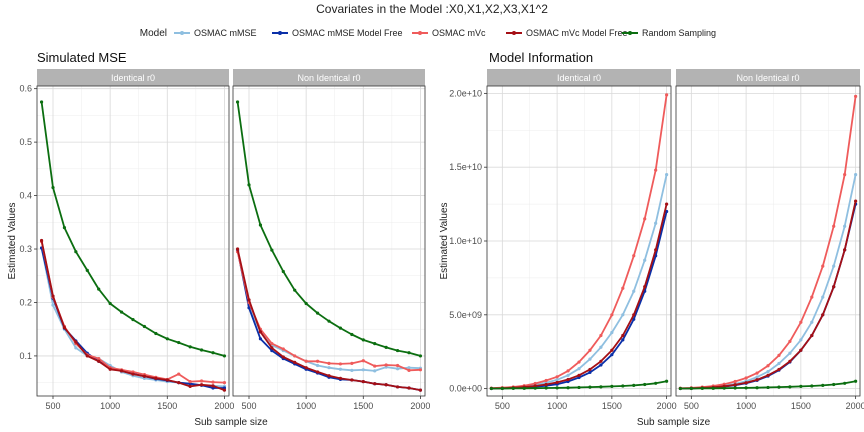 This screenshot has width=864, height=432. What do you see at coordinates (612, 406) in the screenshot?
I see `x-tick-label: 1500` at bounding box center [612, 406].